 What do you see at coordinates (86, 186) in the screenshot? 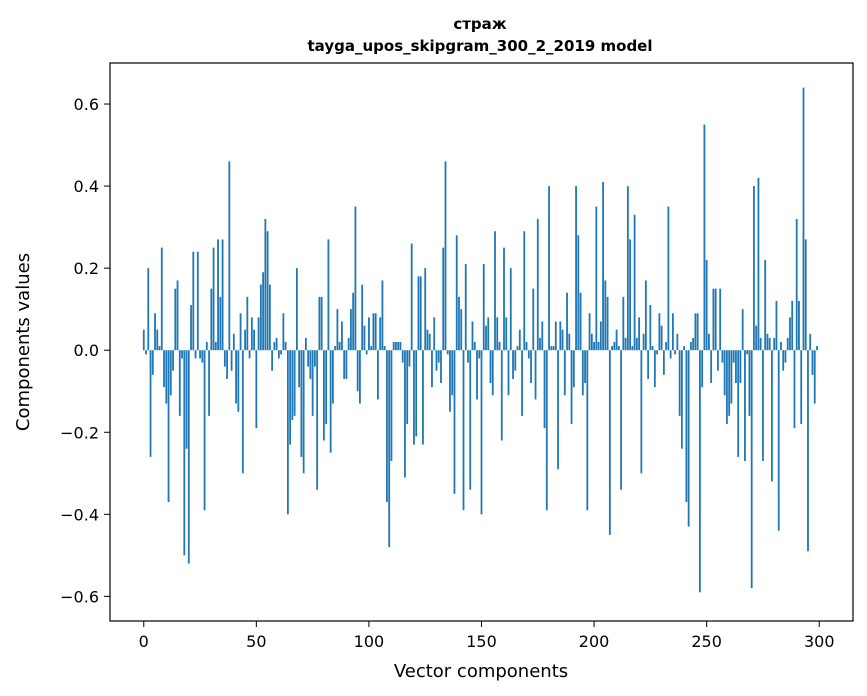
I see `y-tick-label: 0.4` at bounding box center [86, 186].